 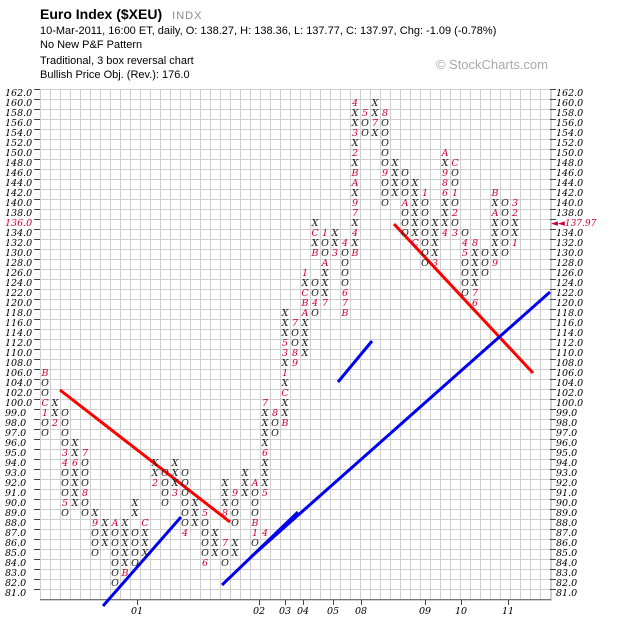 I want to click on price-label-left: 112.0, so click(x=19, y=343).